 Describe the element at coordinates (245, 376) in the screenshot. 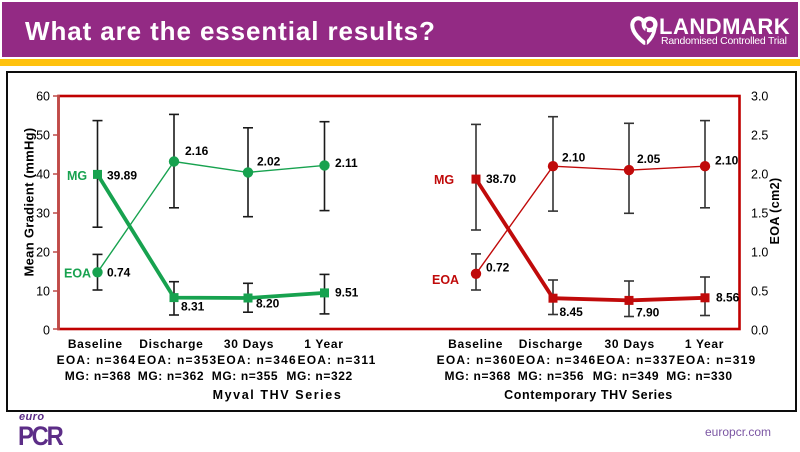

I see `svg-text: MG: n=355` at that location.